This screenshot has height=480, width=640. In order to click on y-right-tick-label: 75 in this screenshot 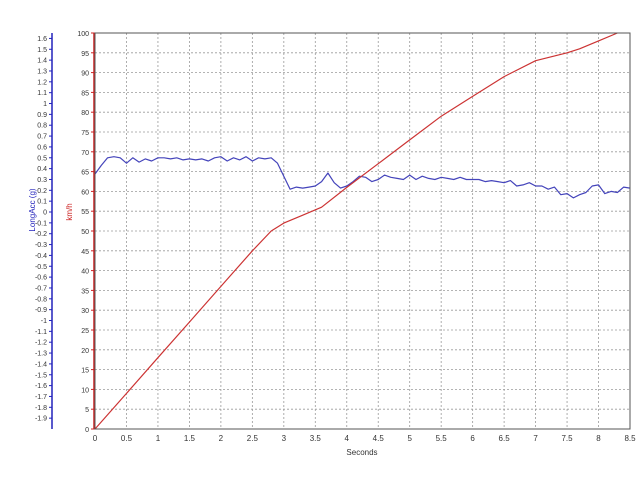, I will do `click(85, 133)`.